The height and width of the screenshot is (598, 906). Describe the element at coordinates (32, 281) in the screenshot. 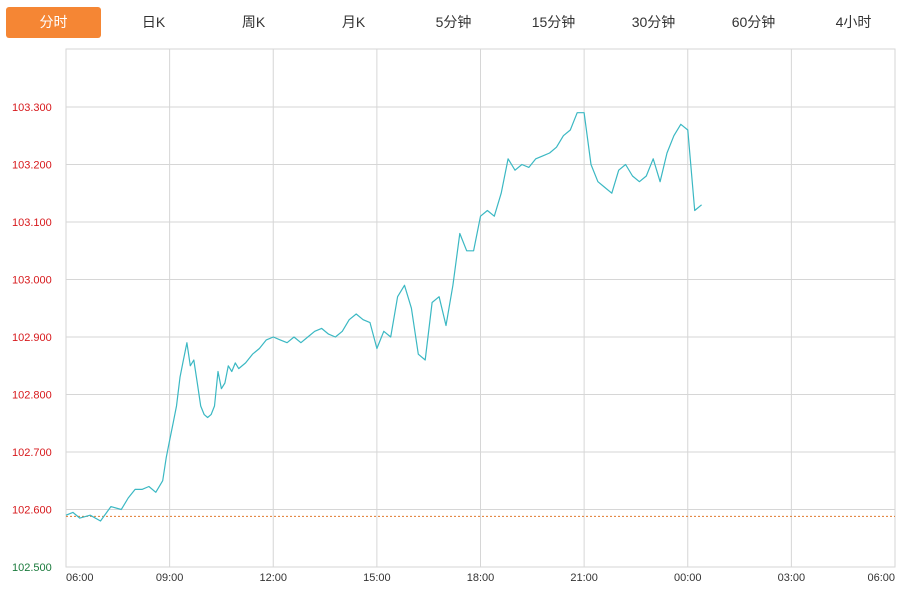

I see `y-tick-label: 103.000` at that location.